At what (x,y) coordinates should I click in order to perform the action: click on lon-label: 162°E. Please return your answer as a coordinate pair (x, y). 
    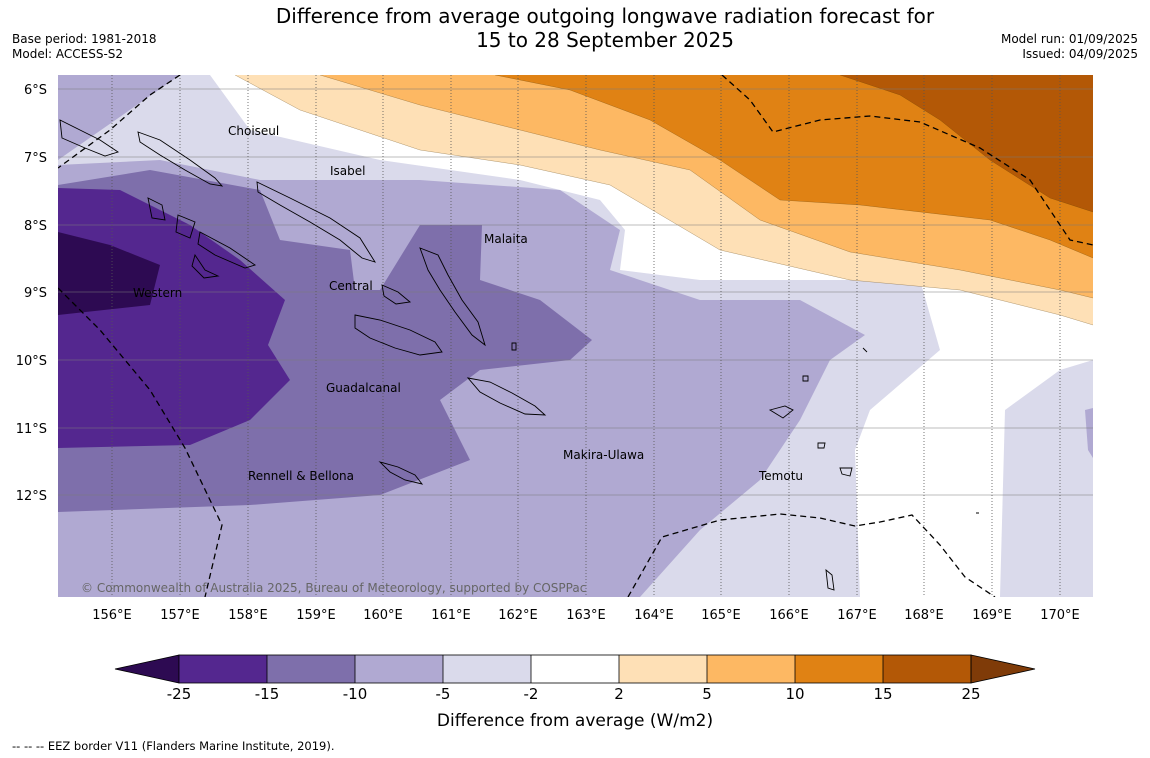
    Looking at the image, I should click on (518, 615).